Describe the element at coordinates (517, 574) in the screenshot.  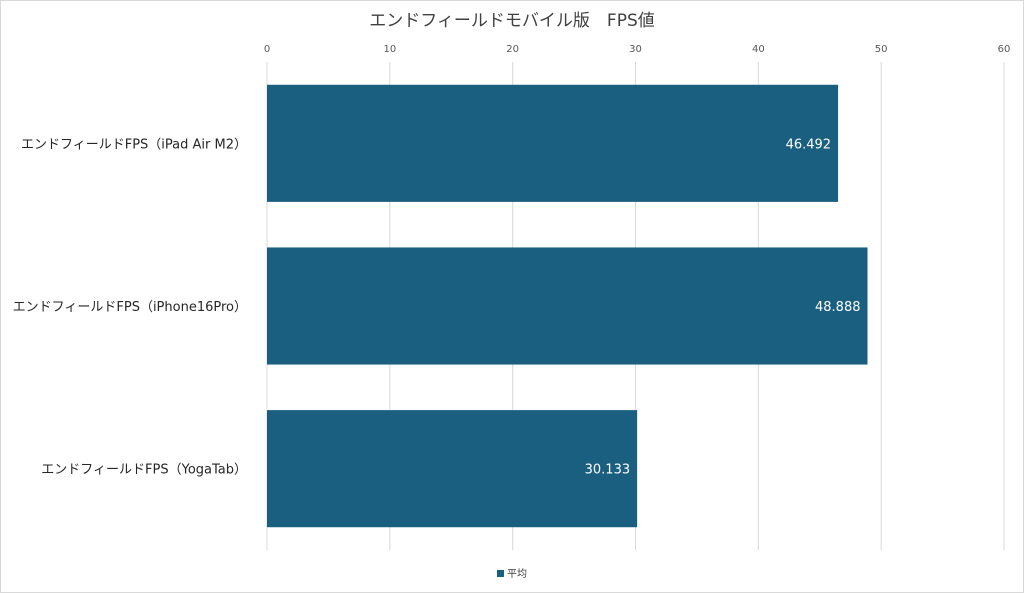
I see `legend-label: 平均` at that location.